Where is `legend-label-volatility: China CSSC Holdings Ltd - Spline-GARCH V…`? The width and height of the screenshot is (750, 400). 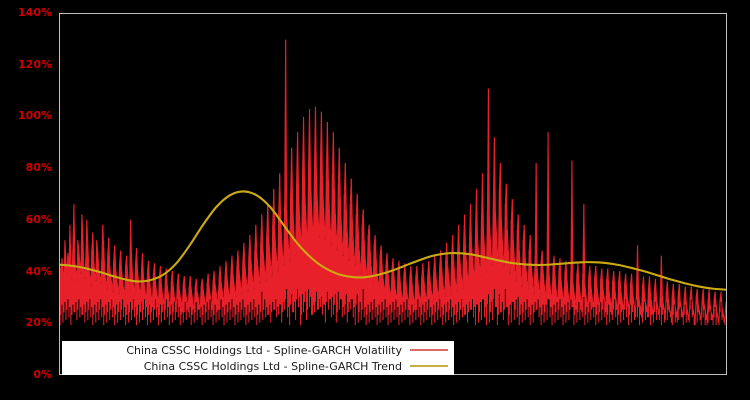
legend-label-volatility: China CSSC Holdings Ltd - Spline-GARCH V… is located at coordinates (264, 350).